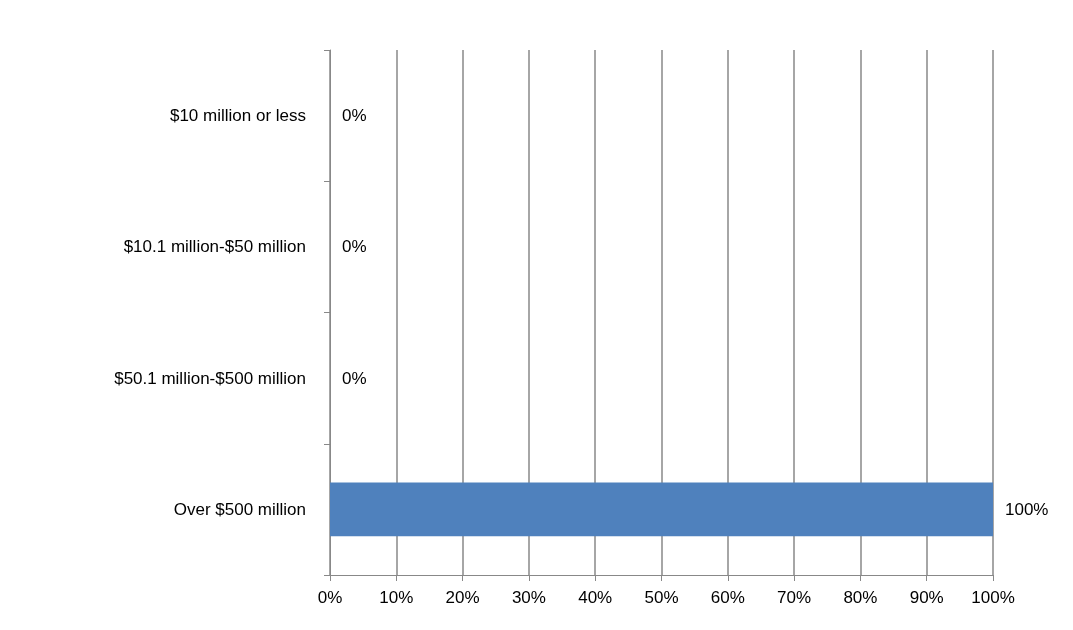 This screenshot has height=630, width=1073. I want to click on x-tick-label: 0%, so click(330, 597).